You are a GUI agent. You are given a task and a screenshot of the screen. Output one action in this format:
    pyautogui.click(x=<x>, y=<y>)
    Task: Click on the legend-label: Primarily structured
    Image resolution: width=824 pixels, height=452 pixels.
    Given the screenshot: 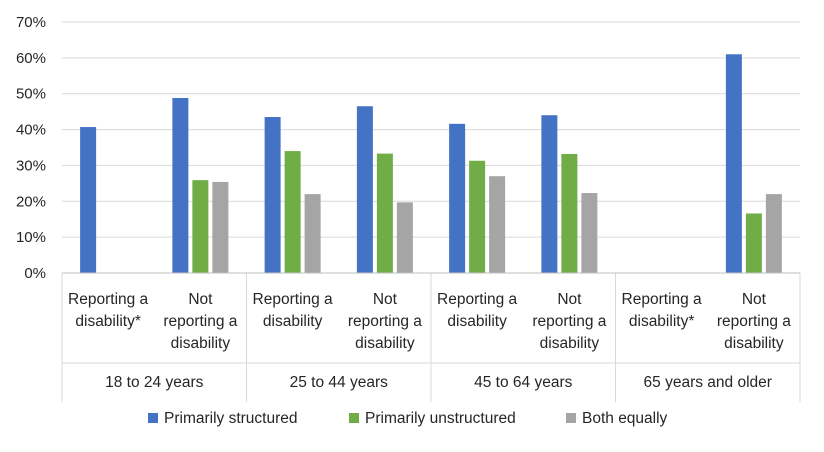 What is the action you would take?
    pyautogui.click(x=231, y=418)
    